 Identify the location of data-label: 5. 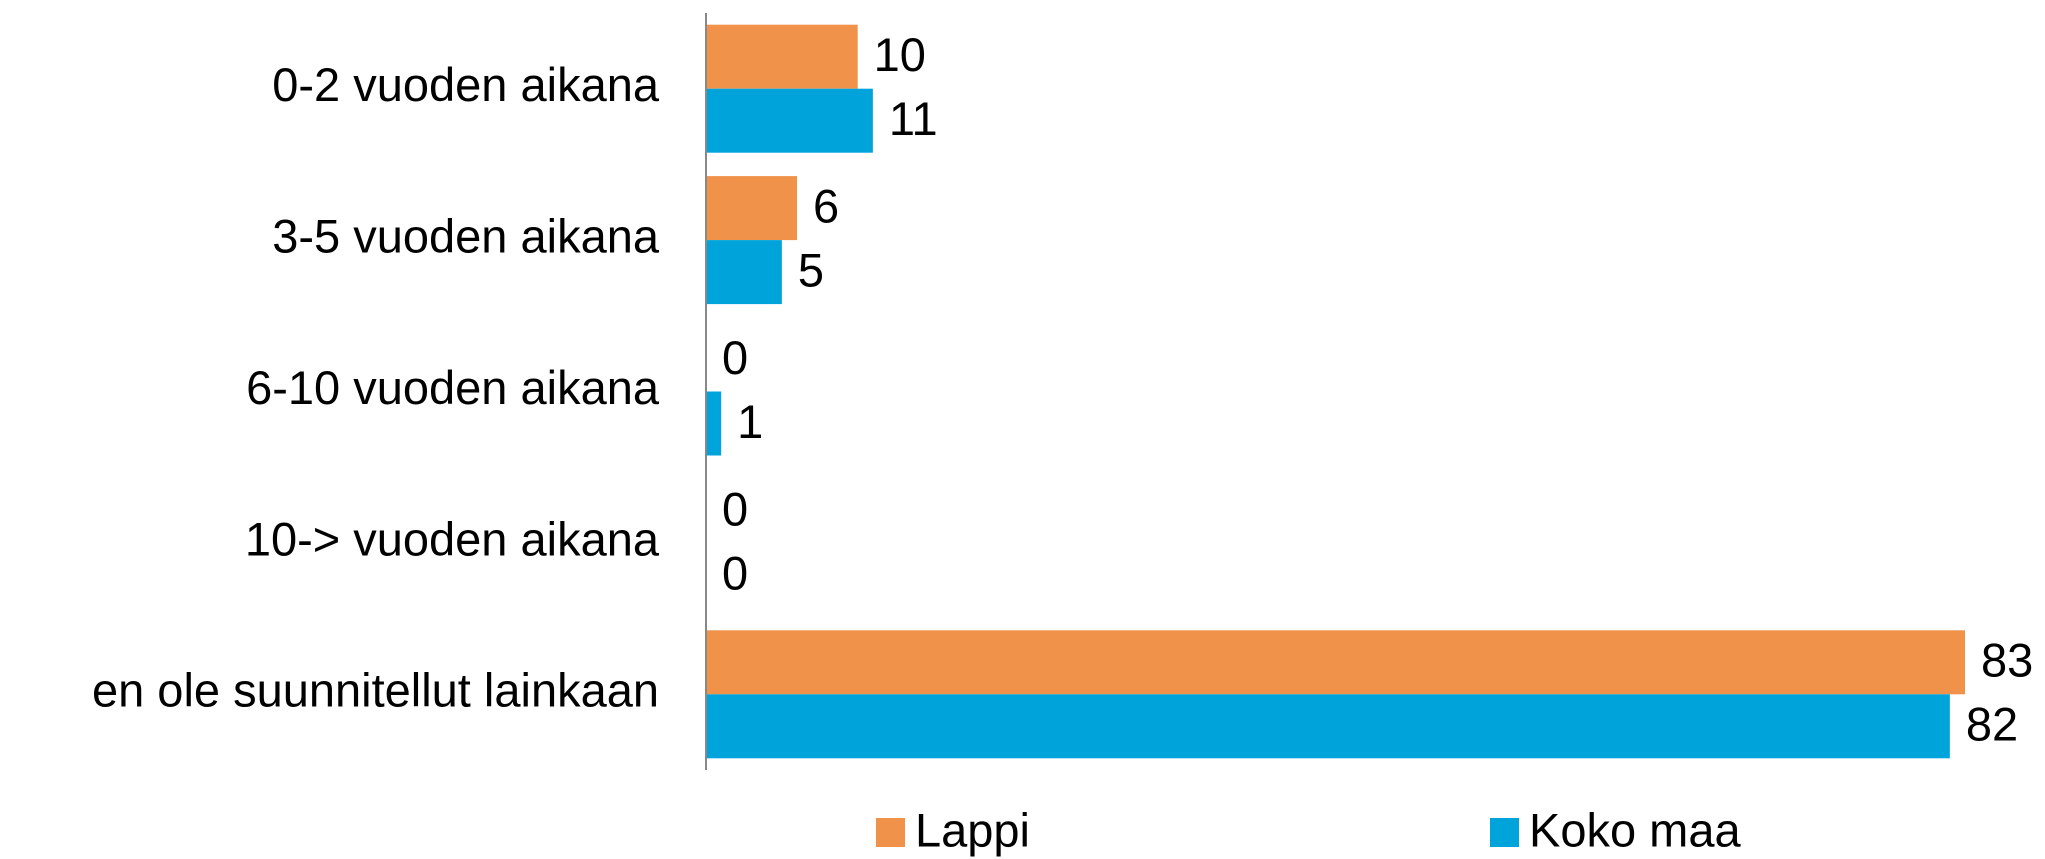
(811, 270).